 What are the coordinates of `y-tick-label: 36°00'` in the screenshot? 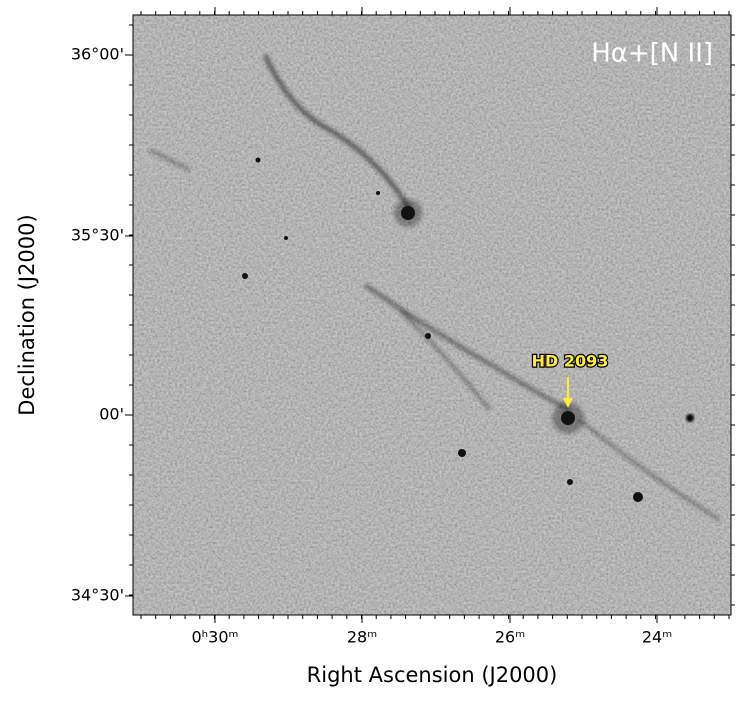 It's located at (97, 54).